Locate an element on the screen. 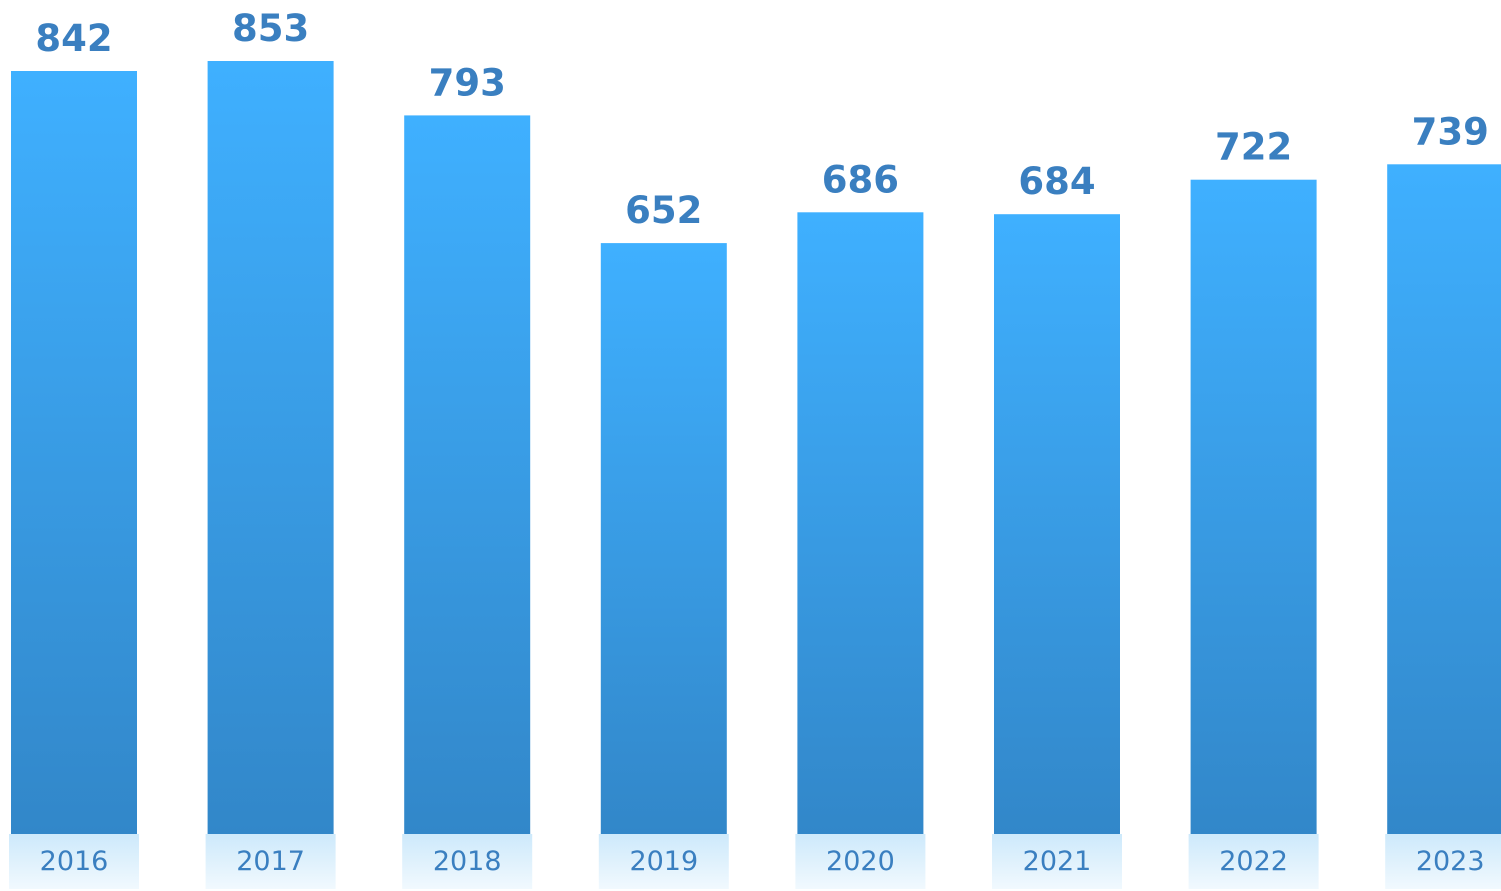 The height and width of the screenshot is (891, 1501). x-tick-label-2018: 2018 is located at coordinates (467, 861).